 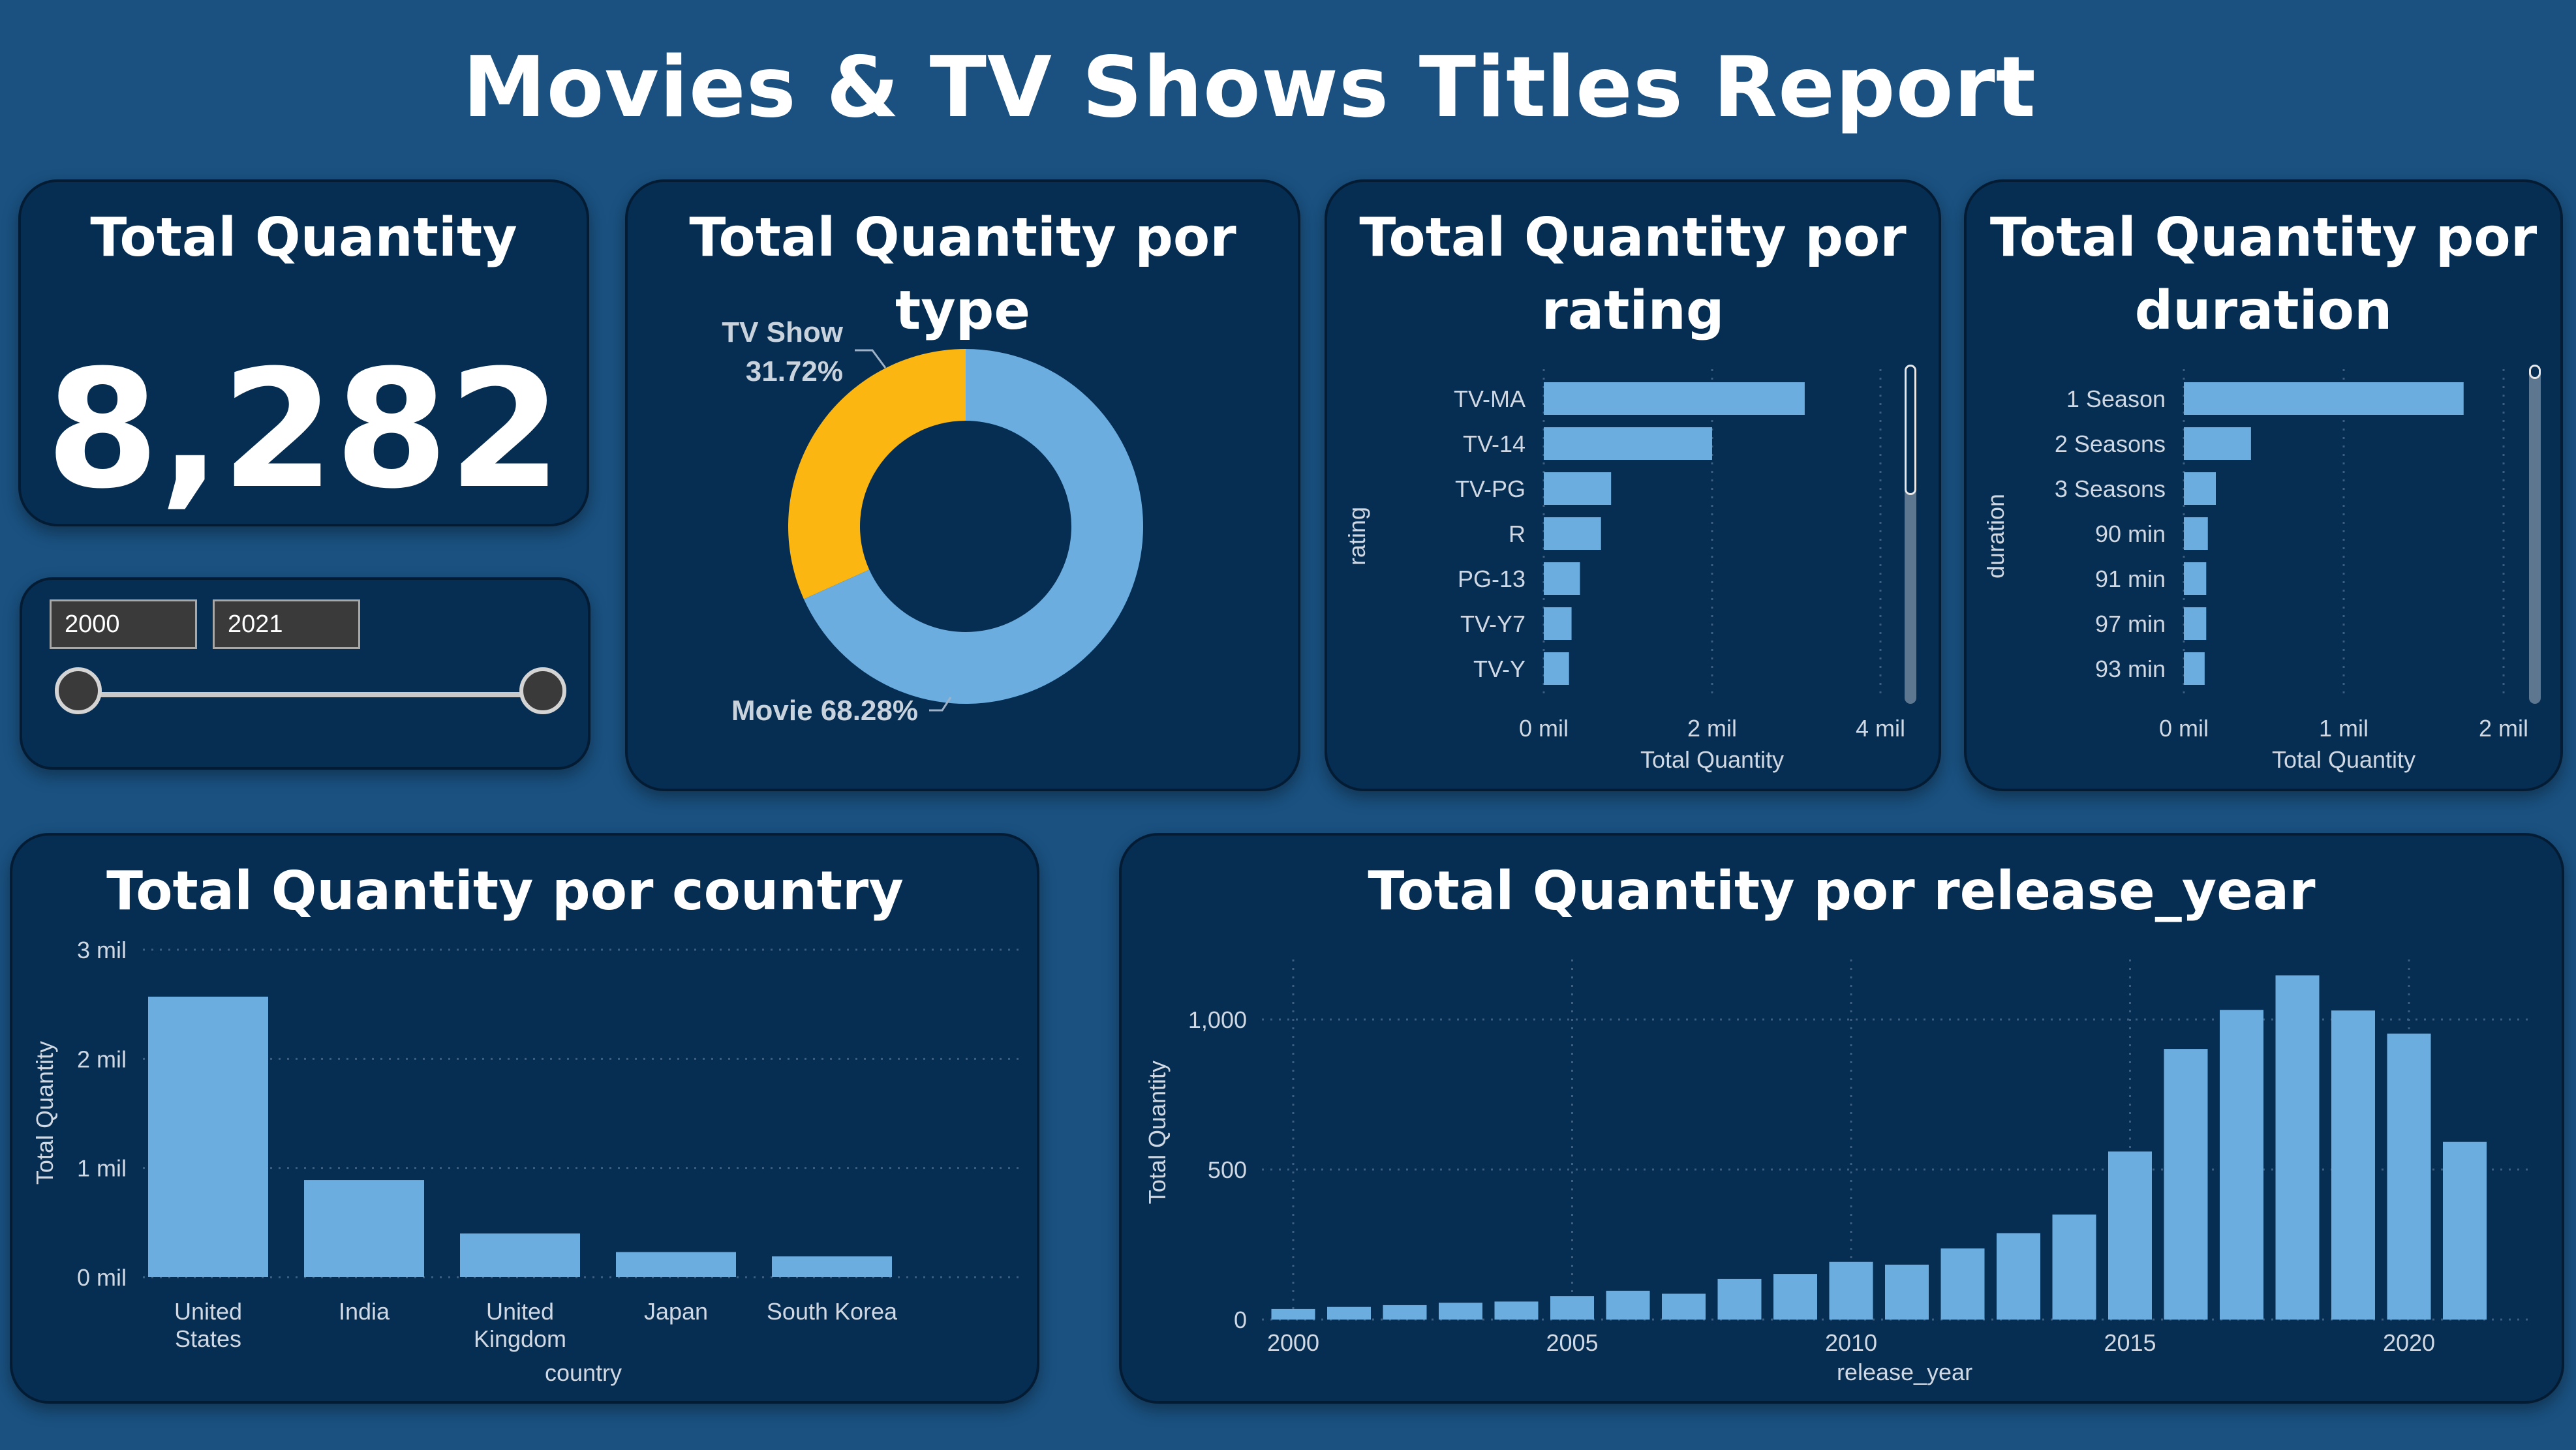 I want to click on rating-category-label: R, so click(x=1518, y=534).